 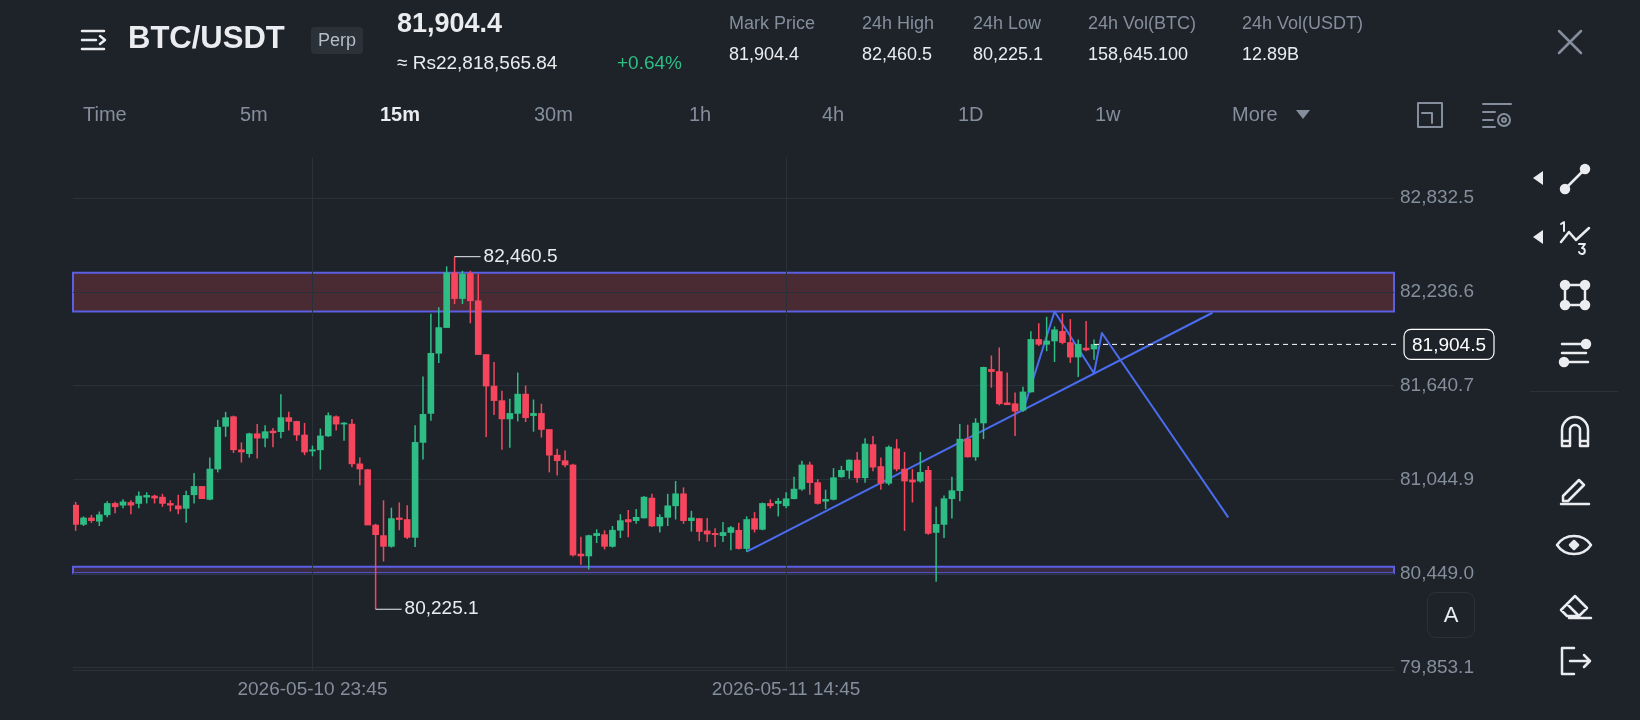 I want to click on text: 24h High, so click(x=898, y=23).